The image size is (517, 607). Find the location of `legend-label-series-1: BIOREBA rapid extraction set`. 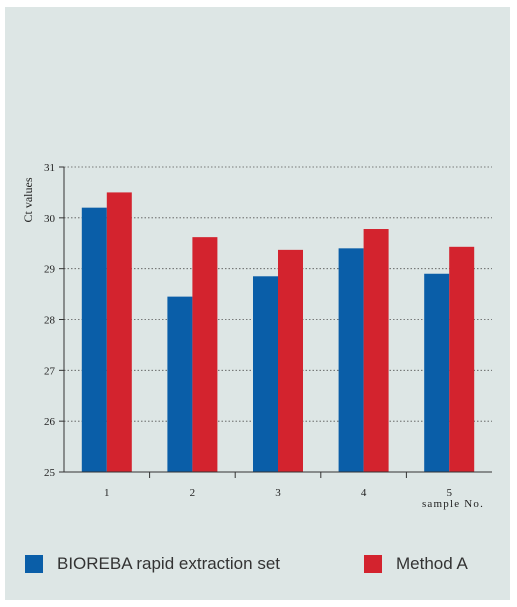

legend-label-series-1: BIOREBA rapid extraction set is located at coordinates (168, 563).